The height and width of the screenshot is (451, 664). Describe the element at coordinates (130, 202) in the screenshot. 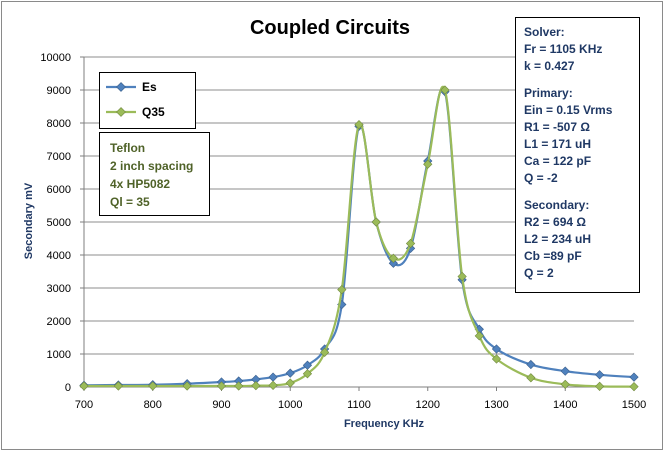

I see `note-line-ql: Ql = 35` at that location.